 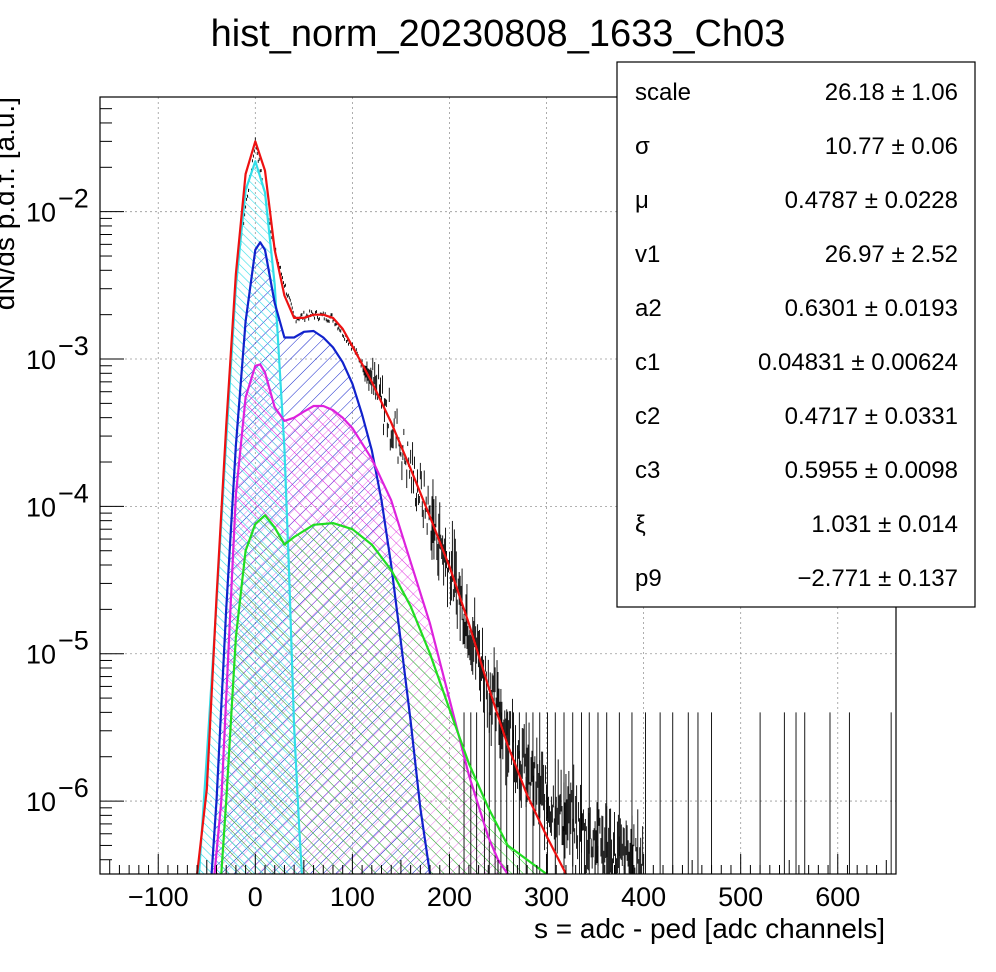 What do you see at coordinates (449, 897) in the screenshot?
I see `x-tick-label: 200` at bounding box center [449, 897].